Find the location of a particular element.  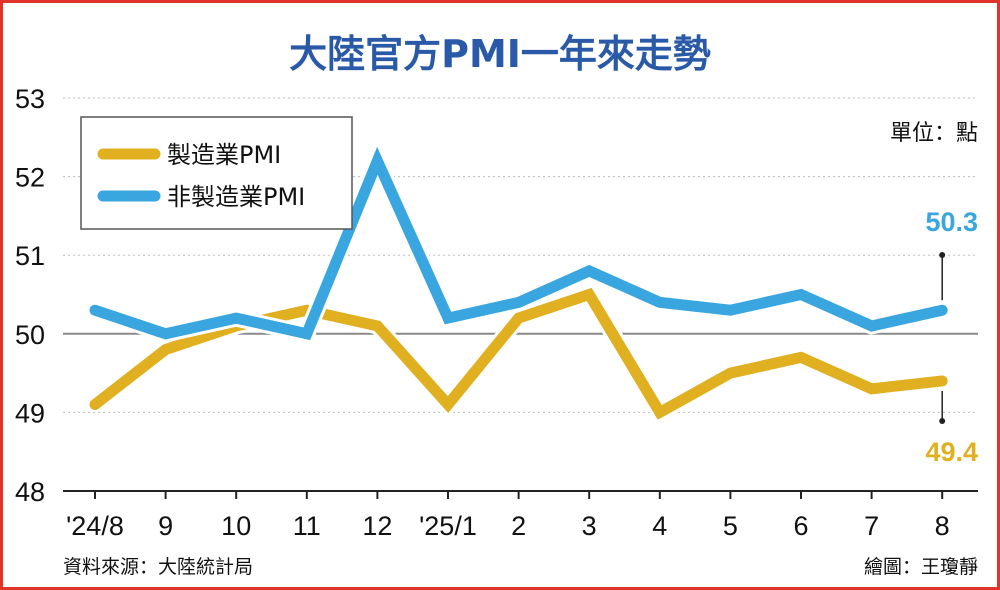

x-axis-ticks: '24/8 9 10 11 12 '25/1 2 3 4 5 6 7 8 is located at coordinates (508, 516).